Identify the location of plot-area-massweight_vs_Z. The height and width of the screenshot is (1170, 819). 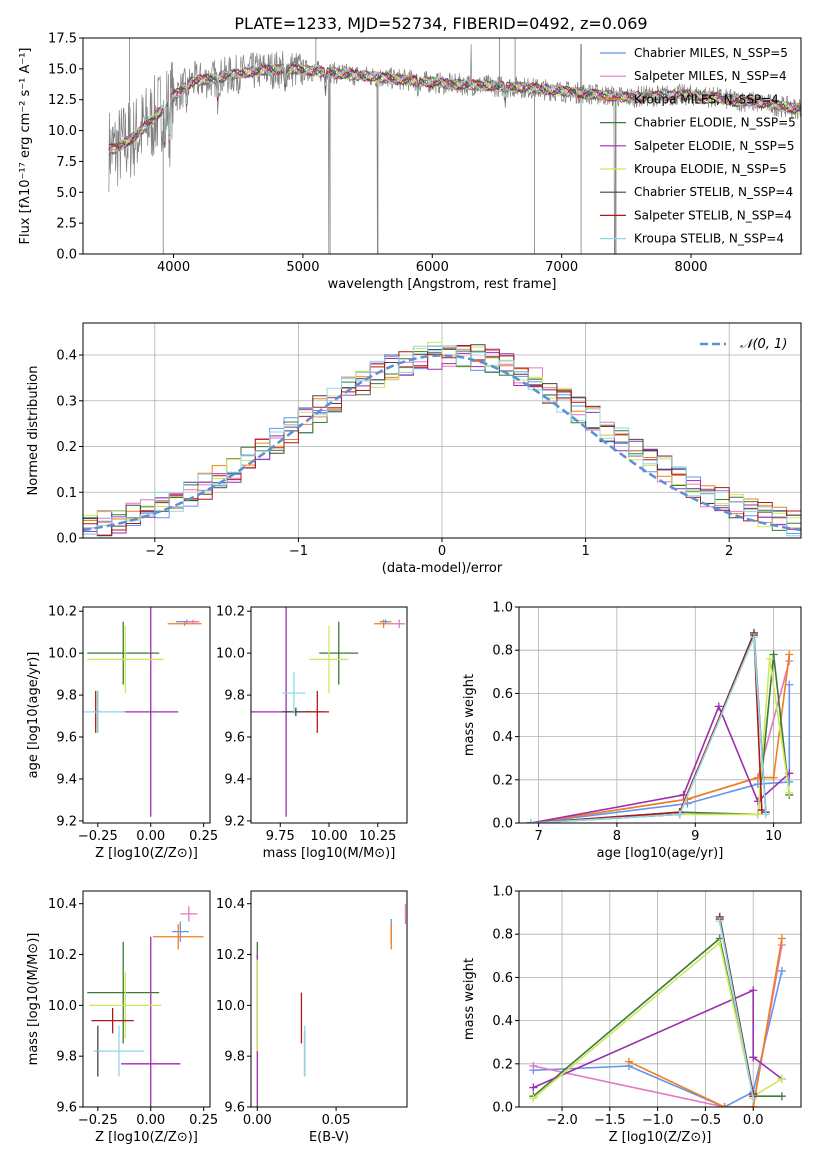
(657, 1009).